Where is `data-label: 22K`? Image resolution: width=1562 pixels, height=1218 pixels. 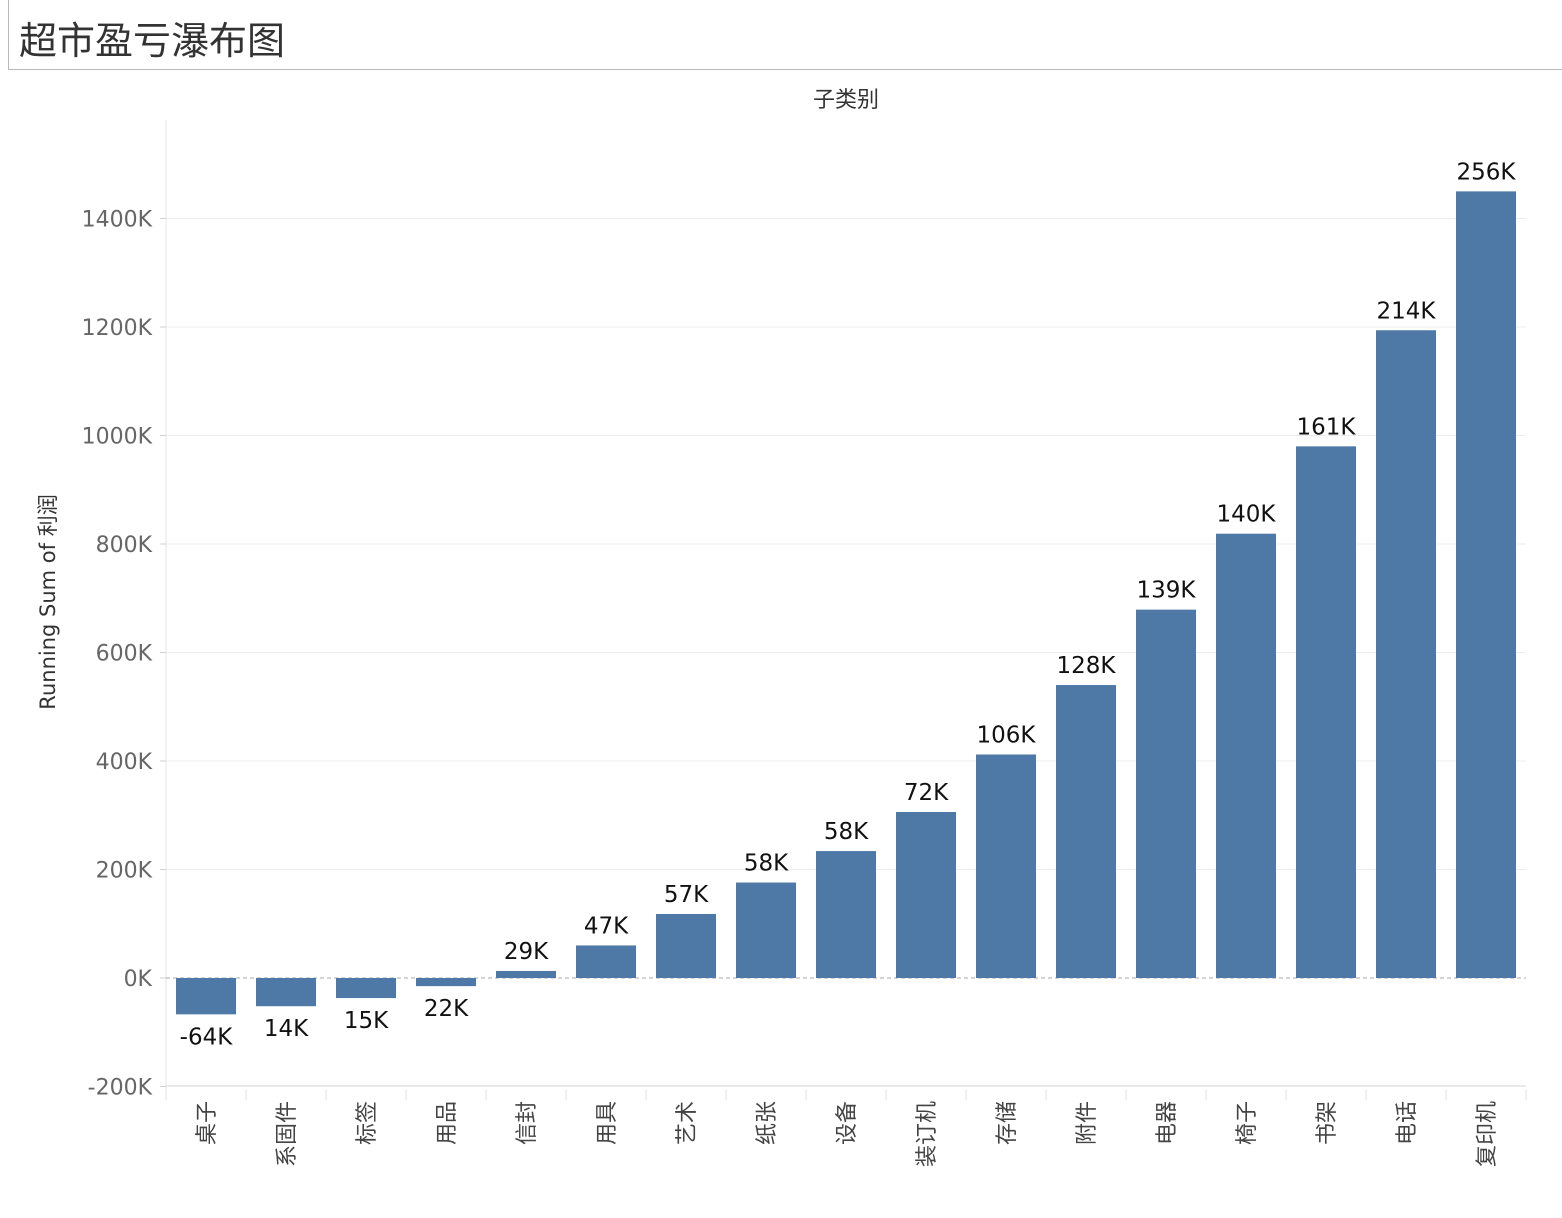 data-label: 22K is located at coordinates (446, 1009).